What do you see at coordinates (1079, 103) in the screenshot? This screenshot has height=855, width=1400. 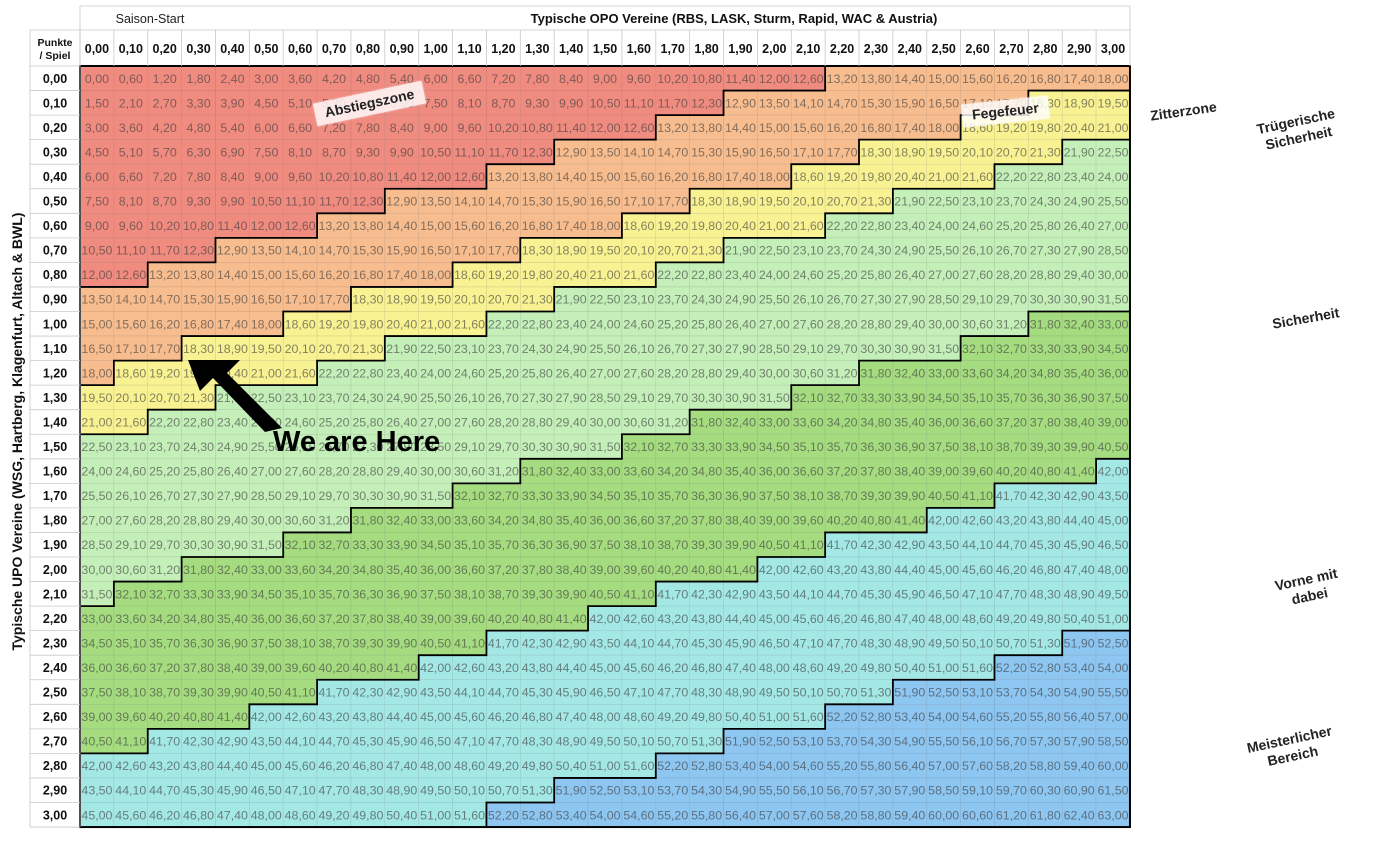 I see `cell-value: 18,90` at bounding box center [1079, 103].